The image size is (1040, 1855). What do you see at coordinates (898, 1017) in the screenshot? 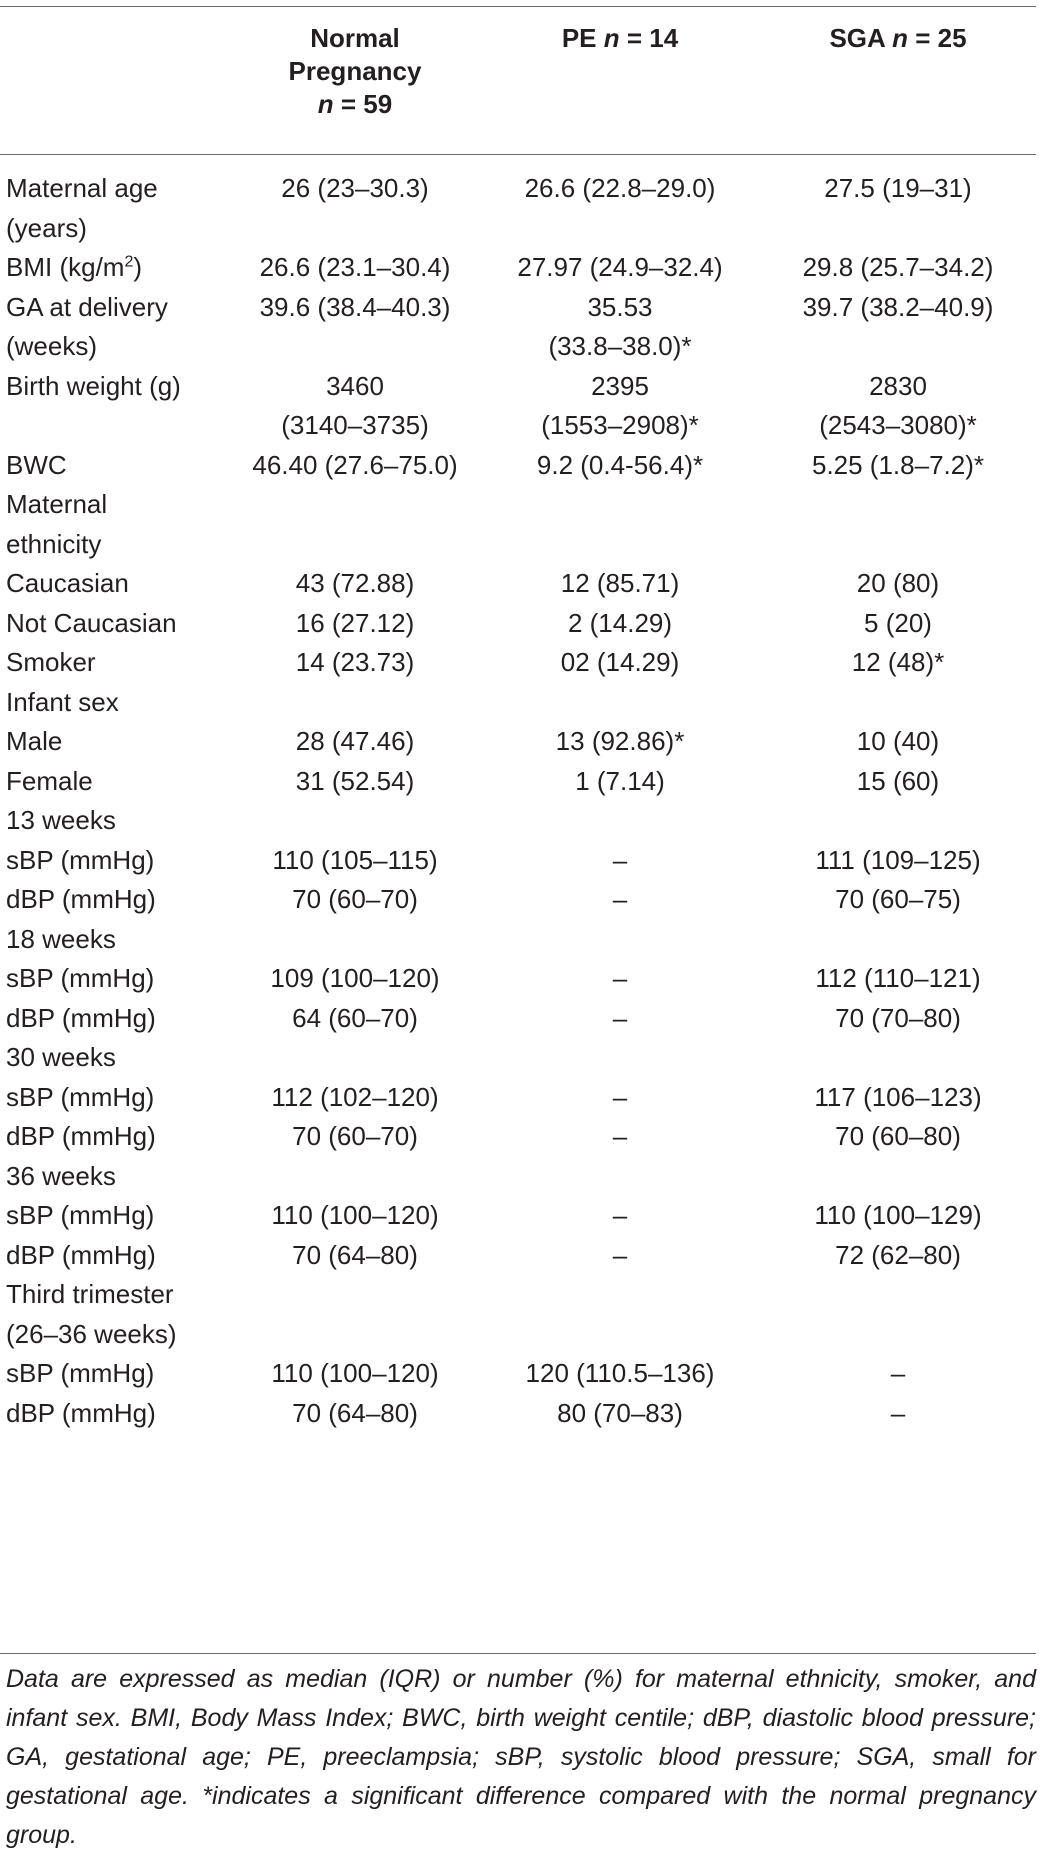
I see `cell-sga: 70 (70–80)` at bounding box center [898, 1017].